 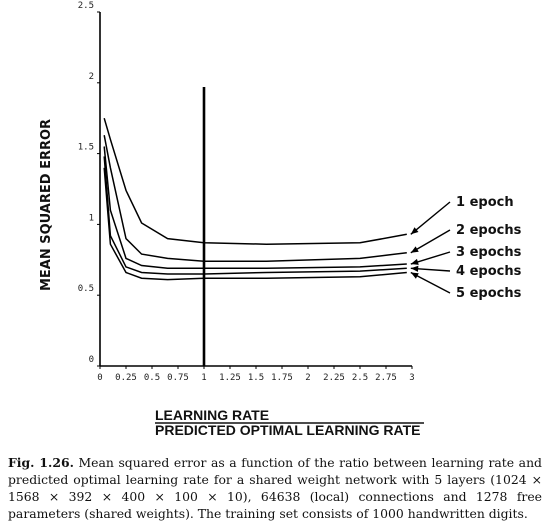 What do you see at coordinates (489, 252) in the screenshot?
I see `legend-label-3: 3 epochs` at bounding box center [489, 252].